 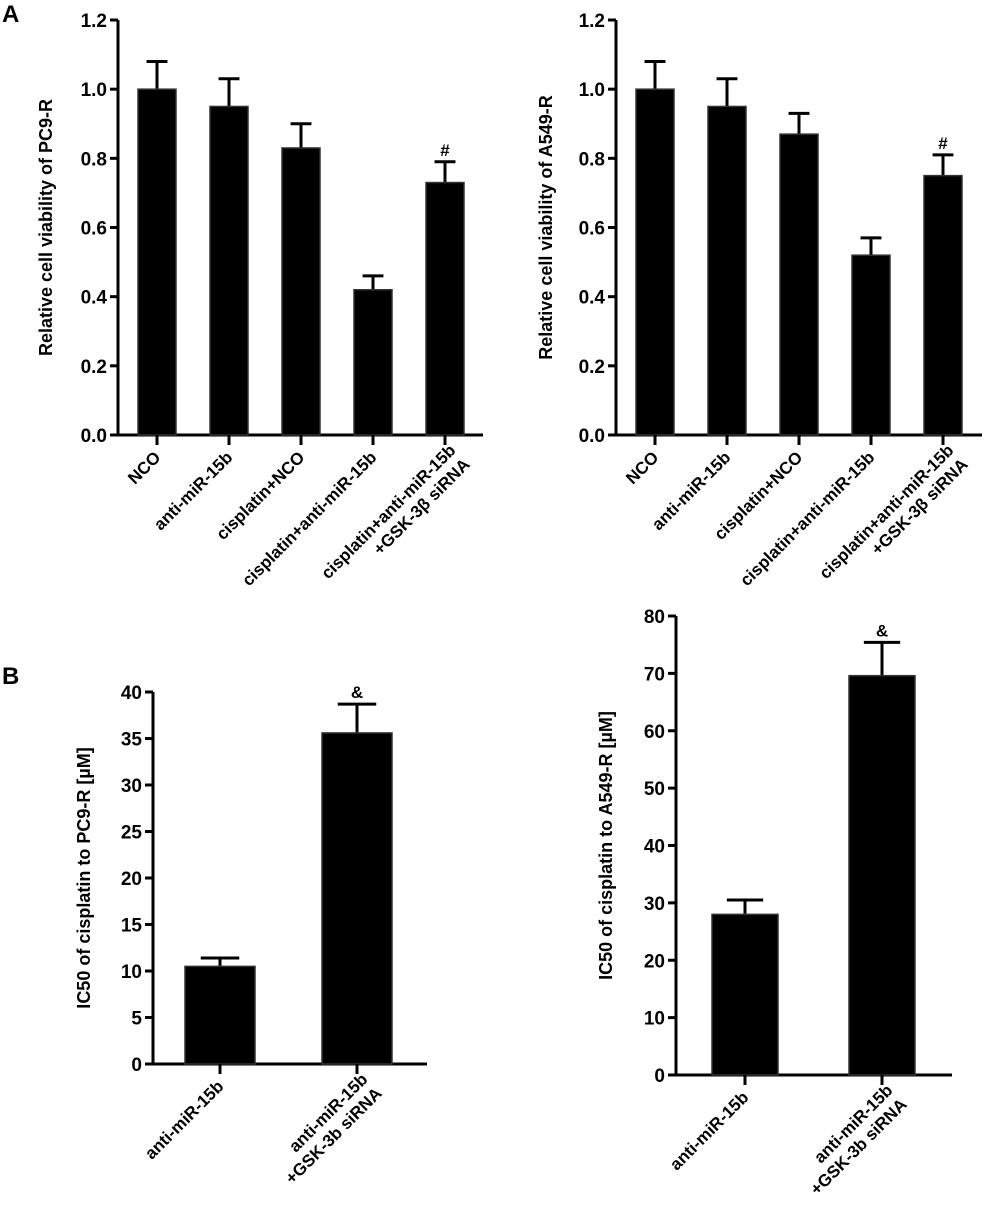 I want to click on y-tick-label: 25, so click(x=132, y=833).